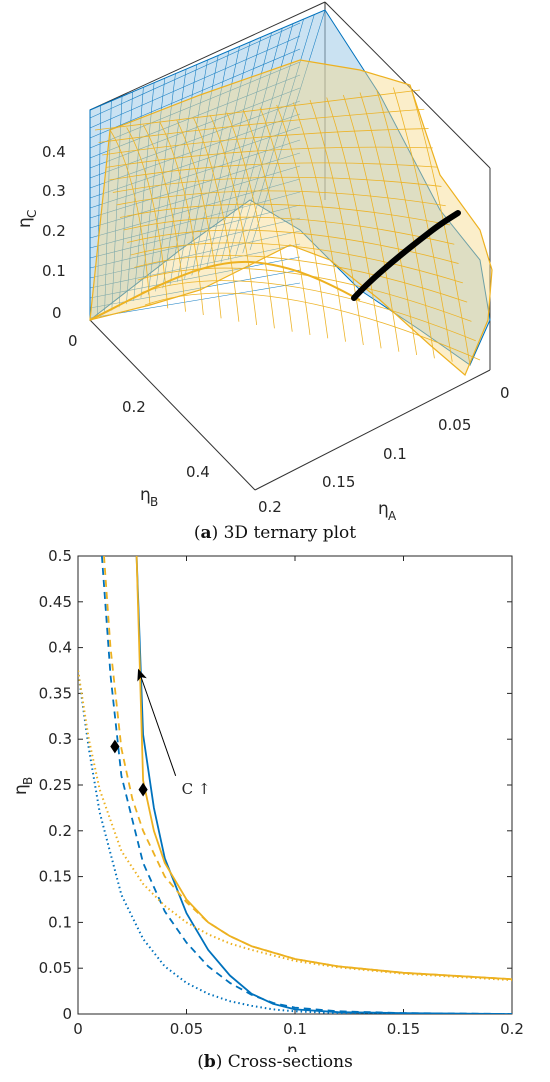  I want to click on caption-b: (b) Cross-sections, so click(275, 1062).